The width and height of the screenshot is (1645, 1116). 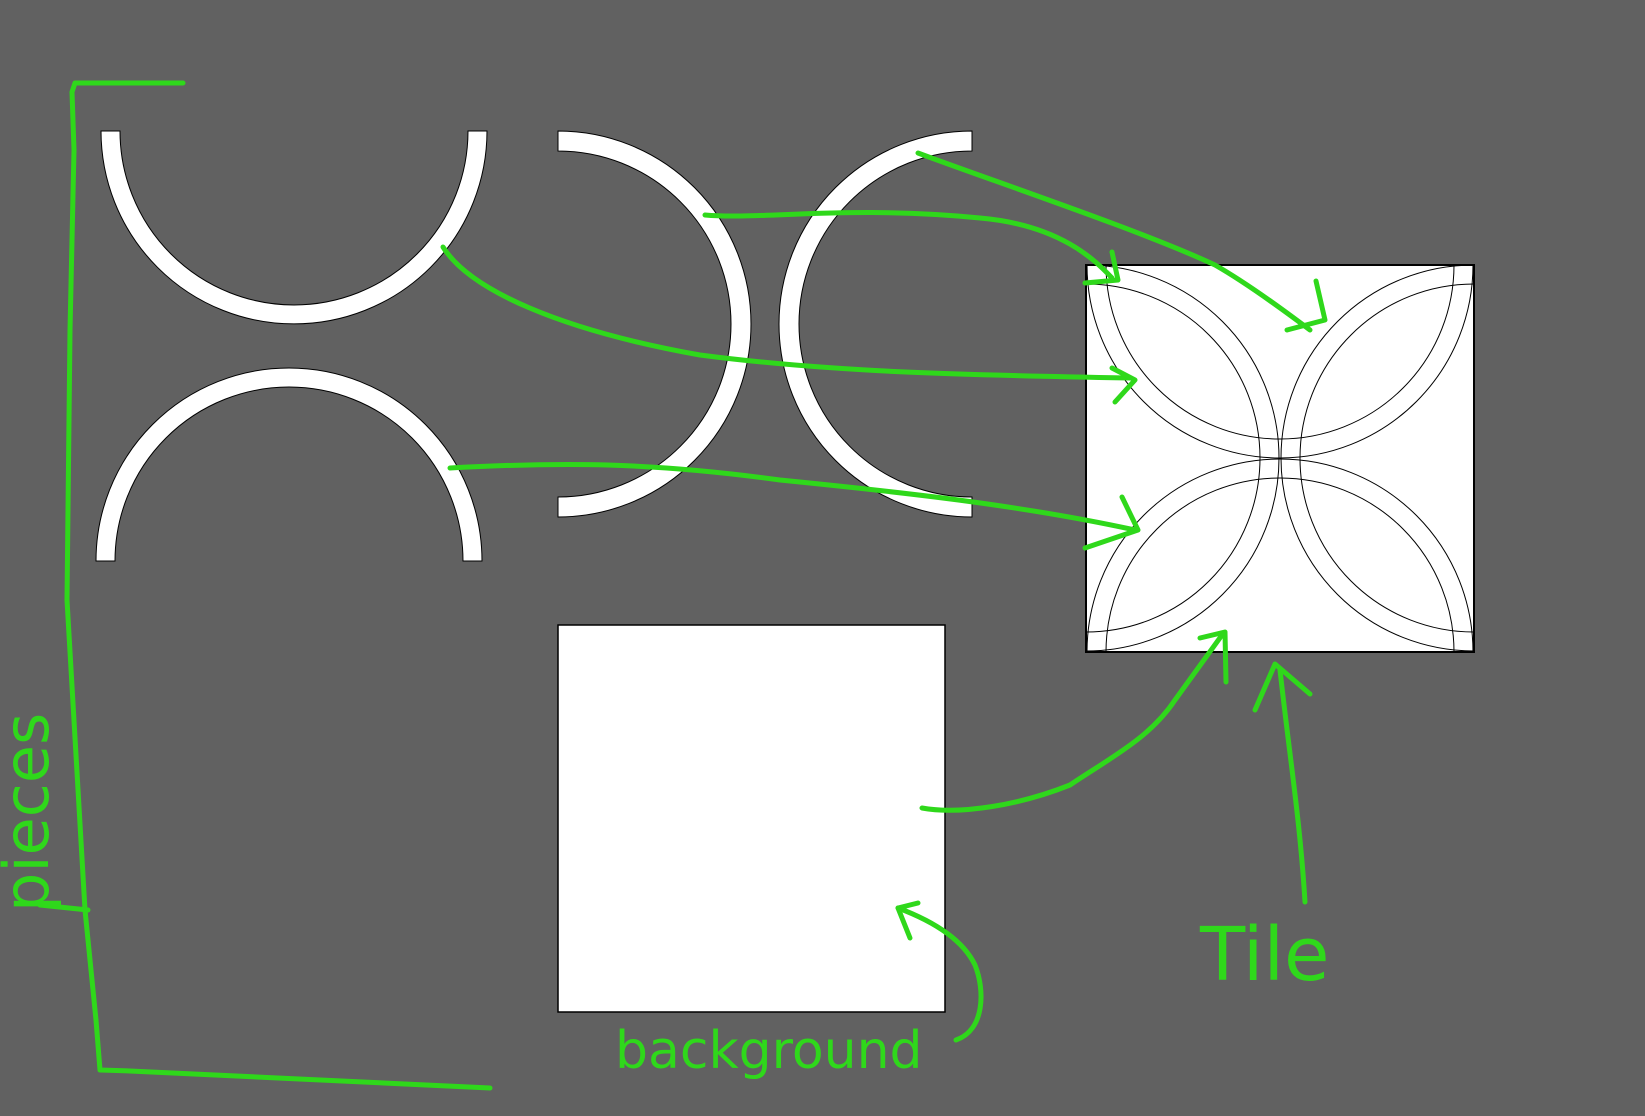 I want to click on arrow-background-label-head, so click(x=908, y=920).